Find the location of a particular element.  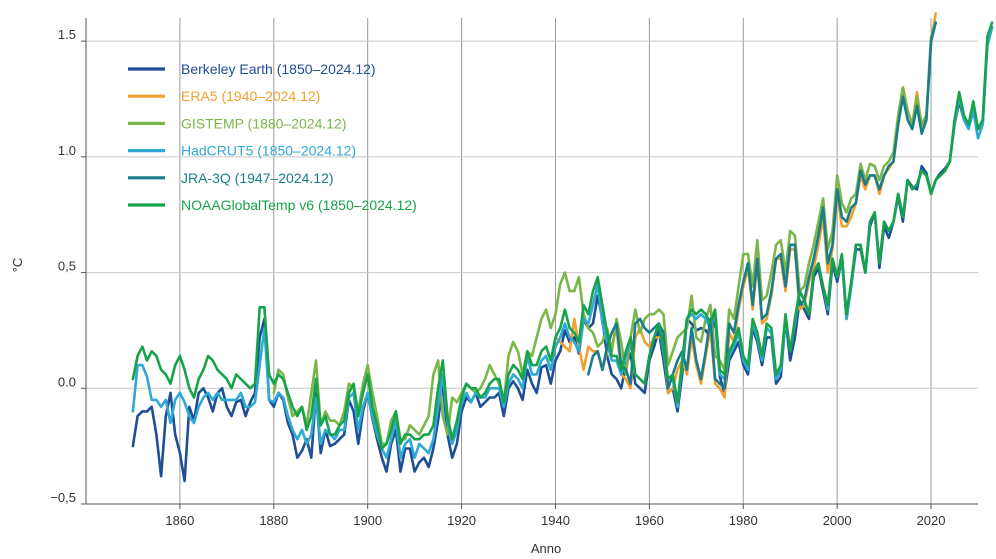

x-tick-label: 1880 is located at coordinates (273, 520).